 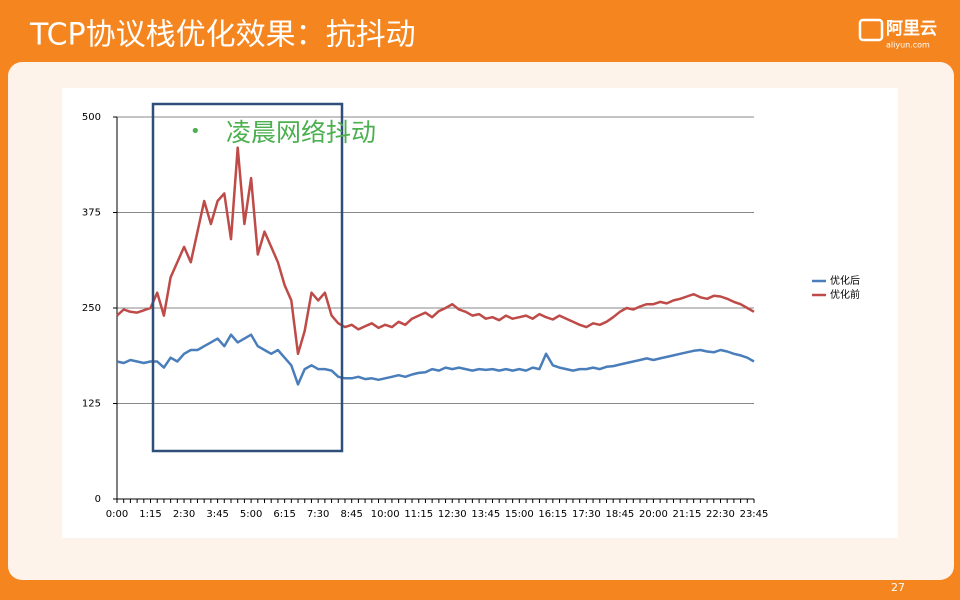 I want to click on y-tick-label: 500, so click(x=91, y=117).